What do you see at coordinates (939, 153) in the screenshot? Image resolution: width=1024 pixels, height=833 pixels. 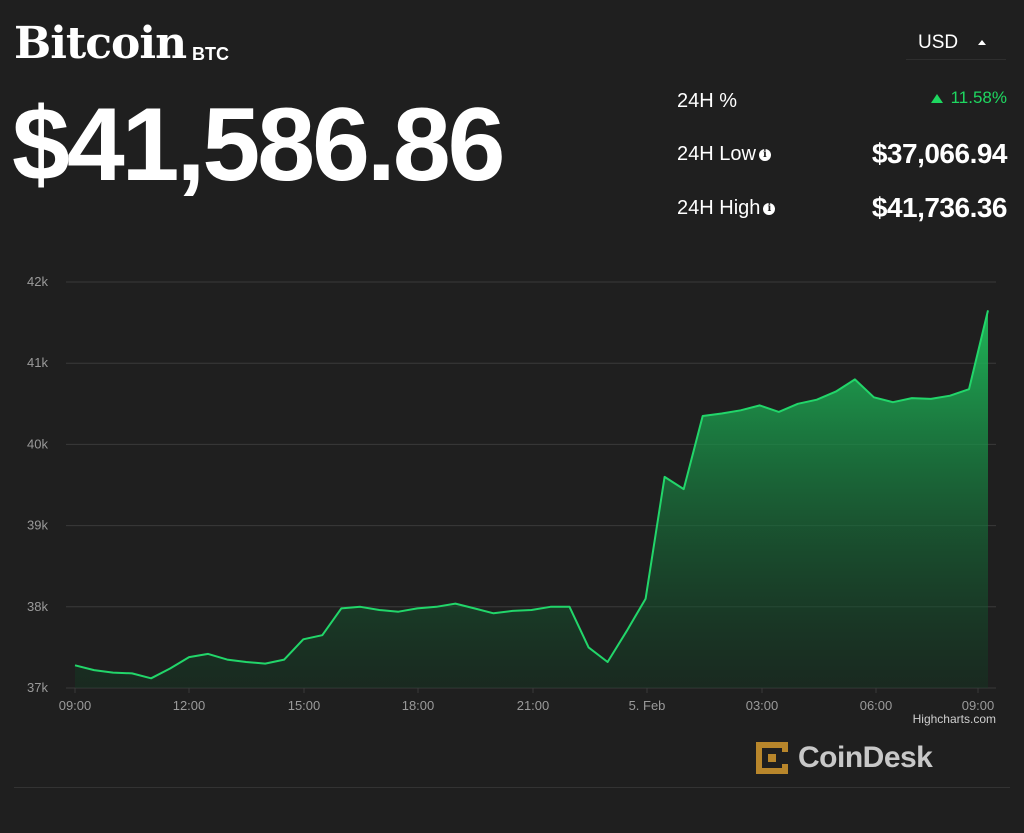 I see `low-value: $37,066.94` at bounding box center [939, 153].